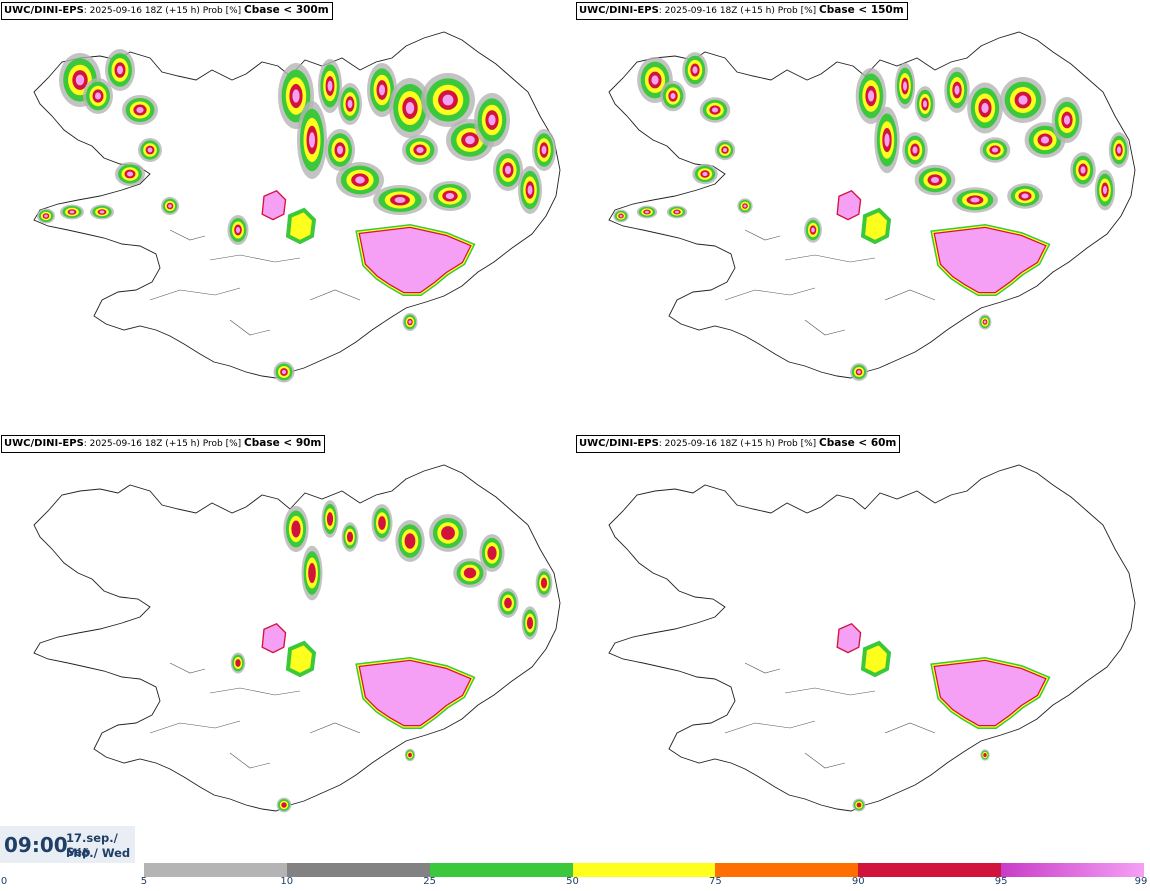 This screenshot has height=891, width=1150. I want to click on valid-time-box: 09:00 17.sep./ Sep Mið./ Wed, so click(67, 844).